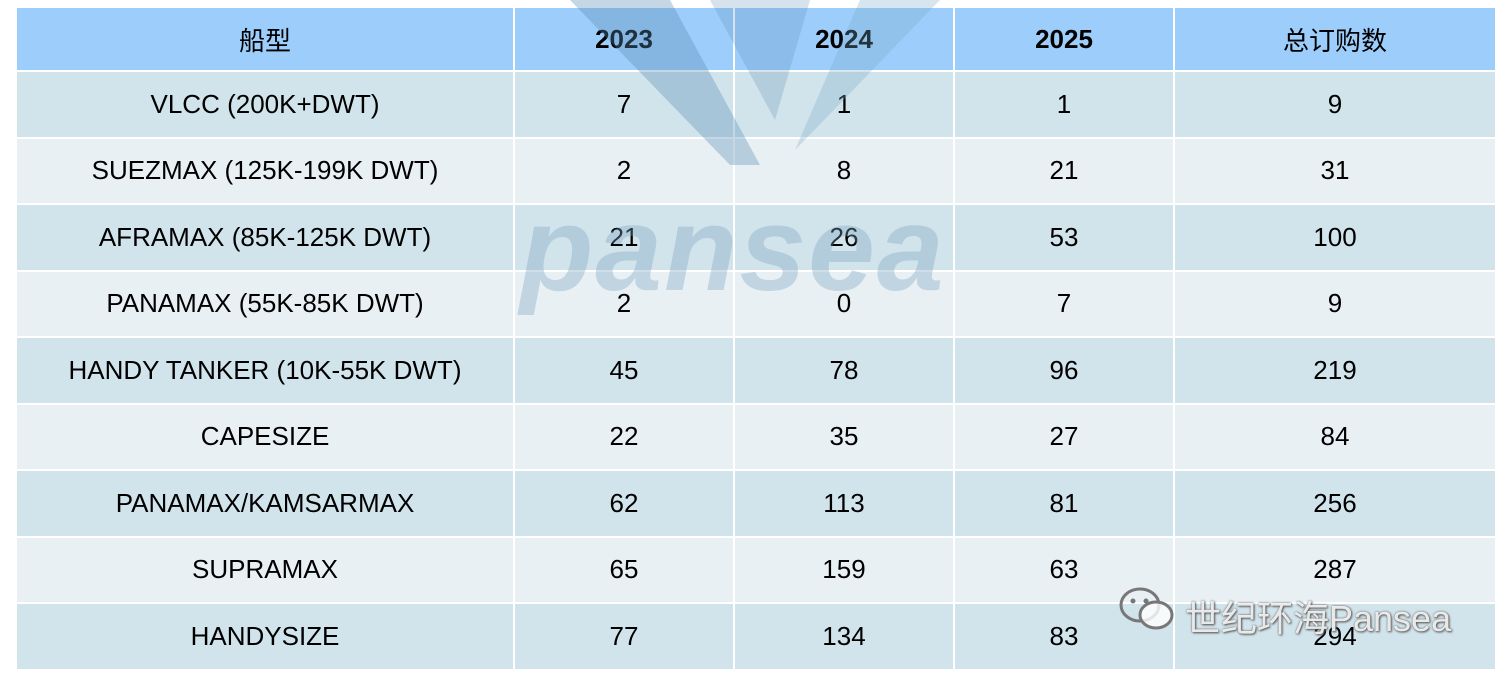  What do you see at coordinates (265, 636) in the screenshot?
I see `type-cell: HANDYSIZE` at bounding box center [265, 636].